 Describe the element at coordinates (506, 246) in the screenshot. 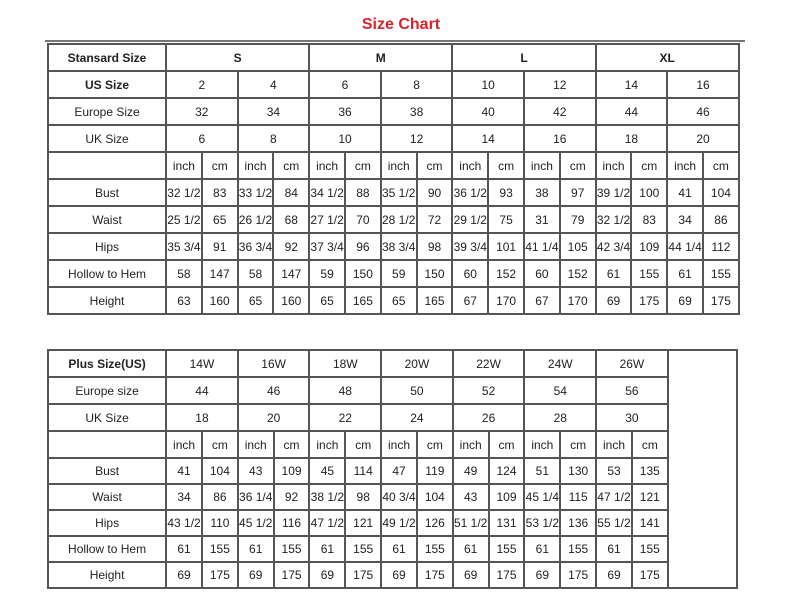

I see `measurement-cell: 101` at that location.